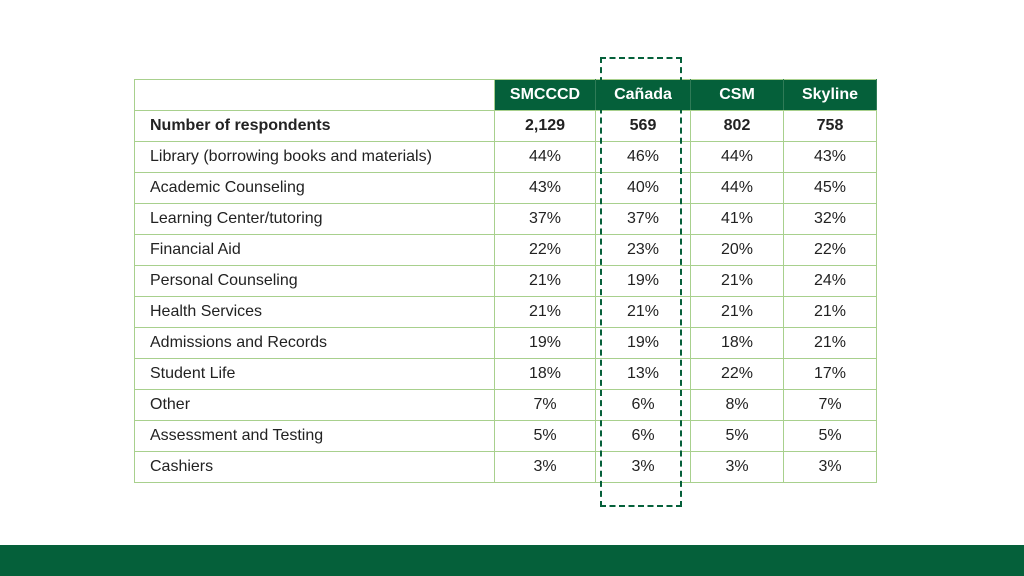 The image size is (1024, 576). Describe the element at coordinates (314, 219) in the screenshot. I see `row-label: Learning Center/tutoring` at that location.